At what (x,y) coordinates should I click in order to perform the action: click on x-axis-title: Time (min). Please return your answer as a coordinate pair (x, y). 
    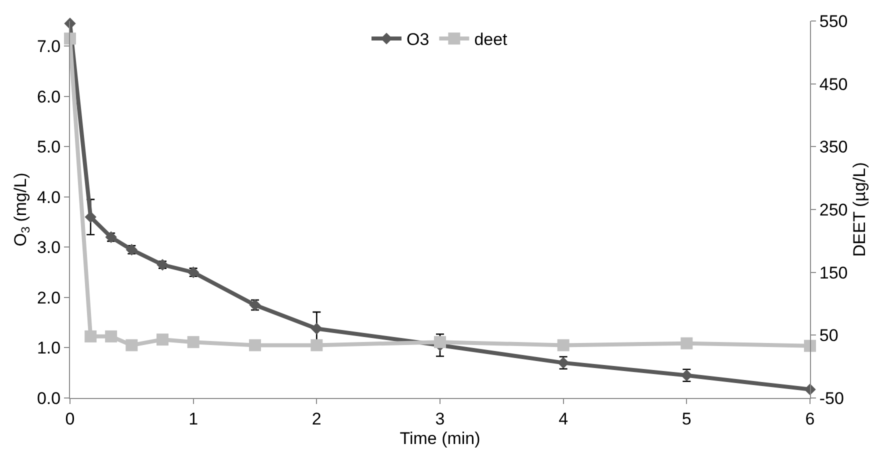
    Looking at the image, I should click on (440, 438).